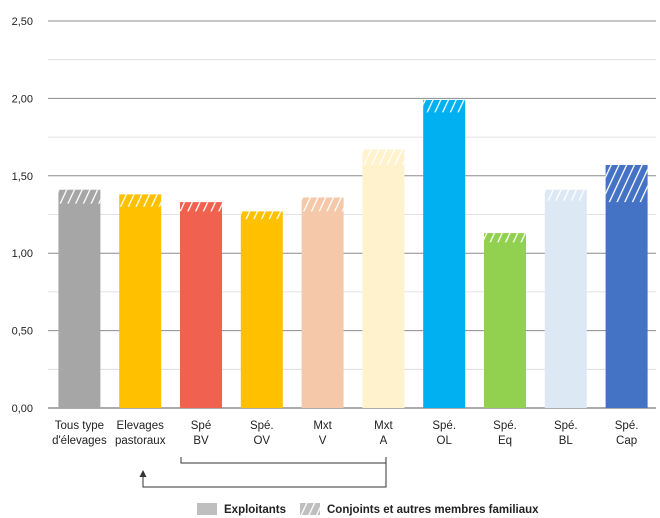 The width and height of the screenshot is (660, 518). Describe the element at coordinates (255, 510) in the screenshot. I see `legend-label-exploitants: Exploitants` at that location.